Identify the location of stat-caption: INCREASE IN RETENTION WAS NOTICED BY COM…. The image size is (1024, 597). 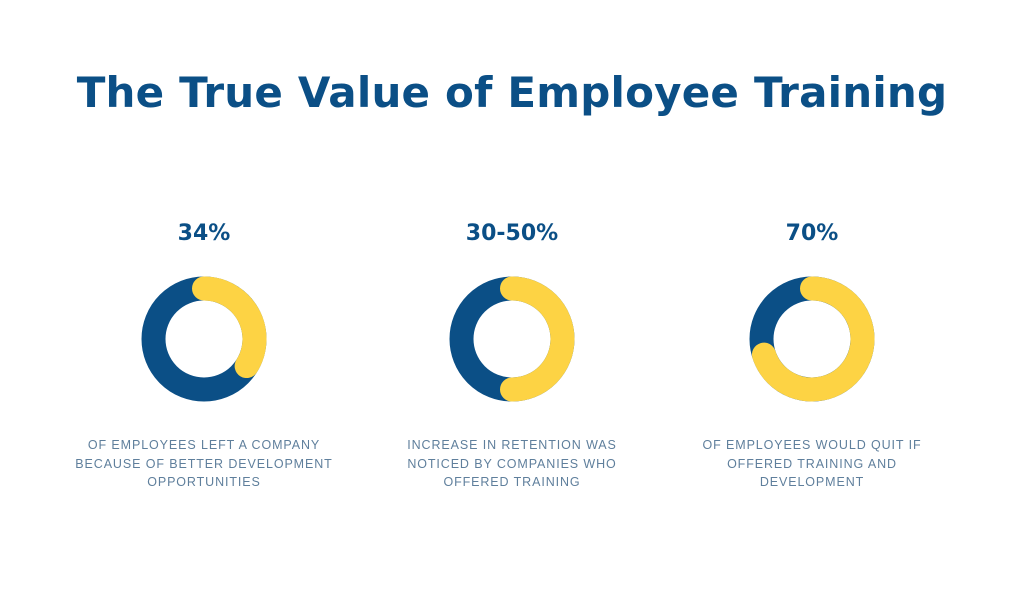
(512, 464).